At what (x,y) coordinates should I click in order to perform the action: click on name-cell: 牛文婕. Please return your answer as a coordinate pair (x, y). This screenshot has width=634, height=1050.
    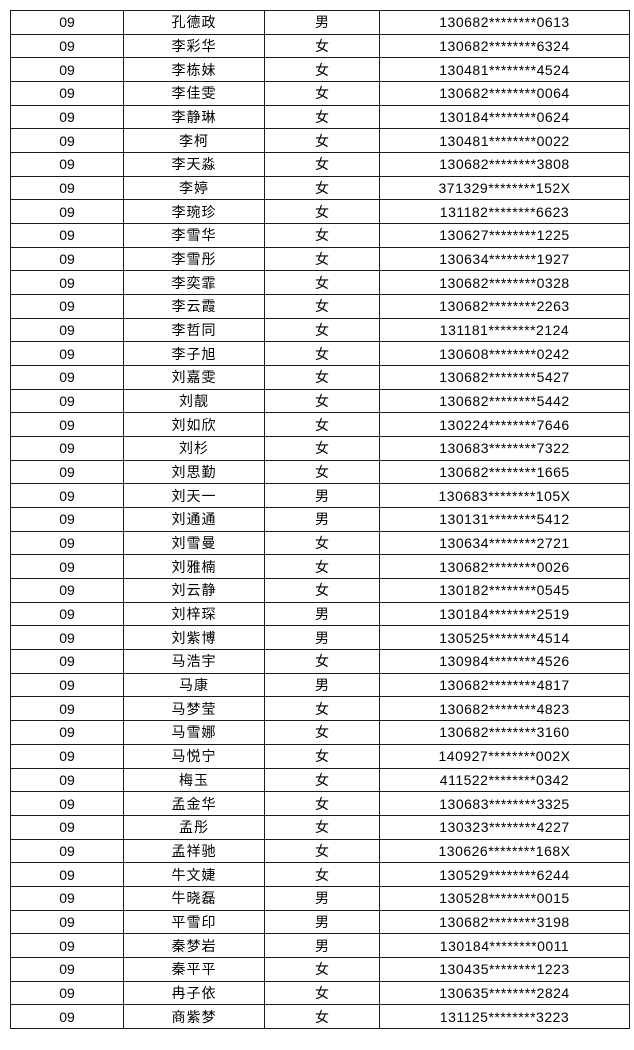
    Looking at the image, I should click on (194, 874).